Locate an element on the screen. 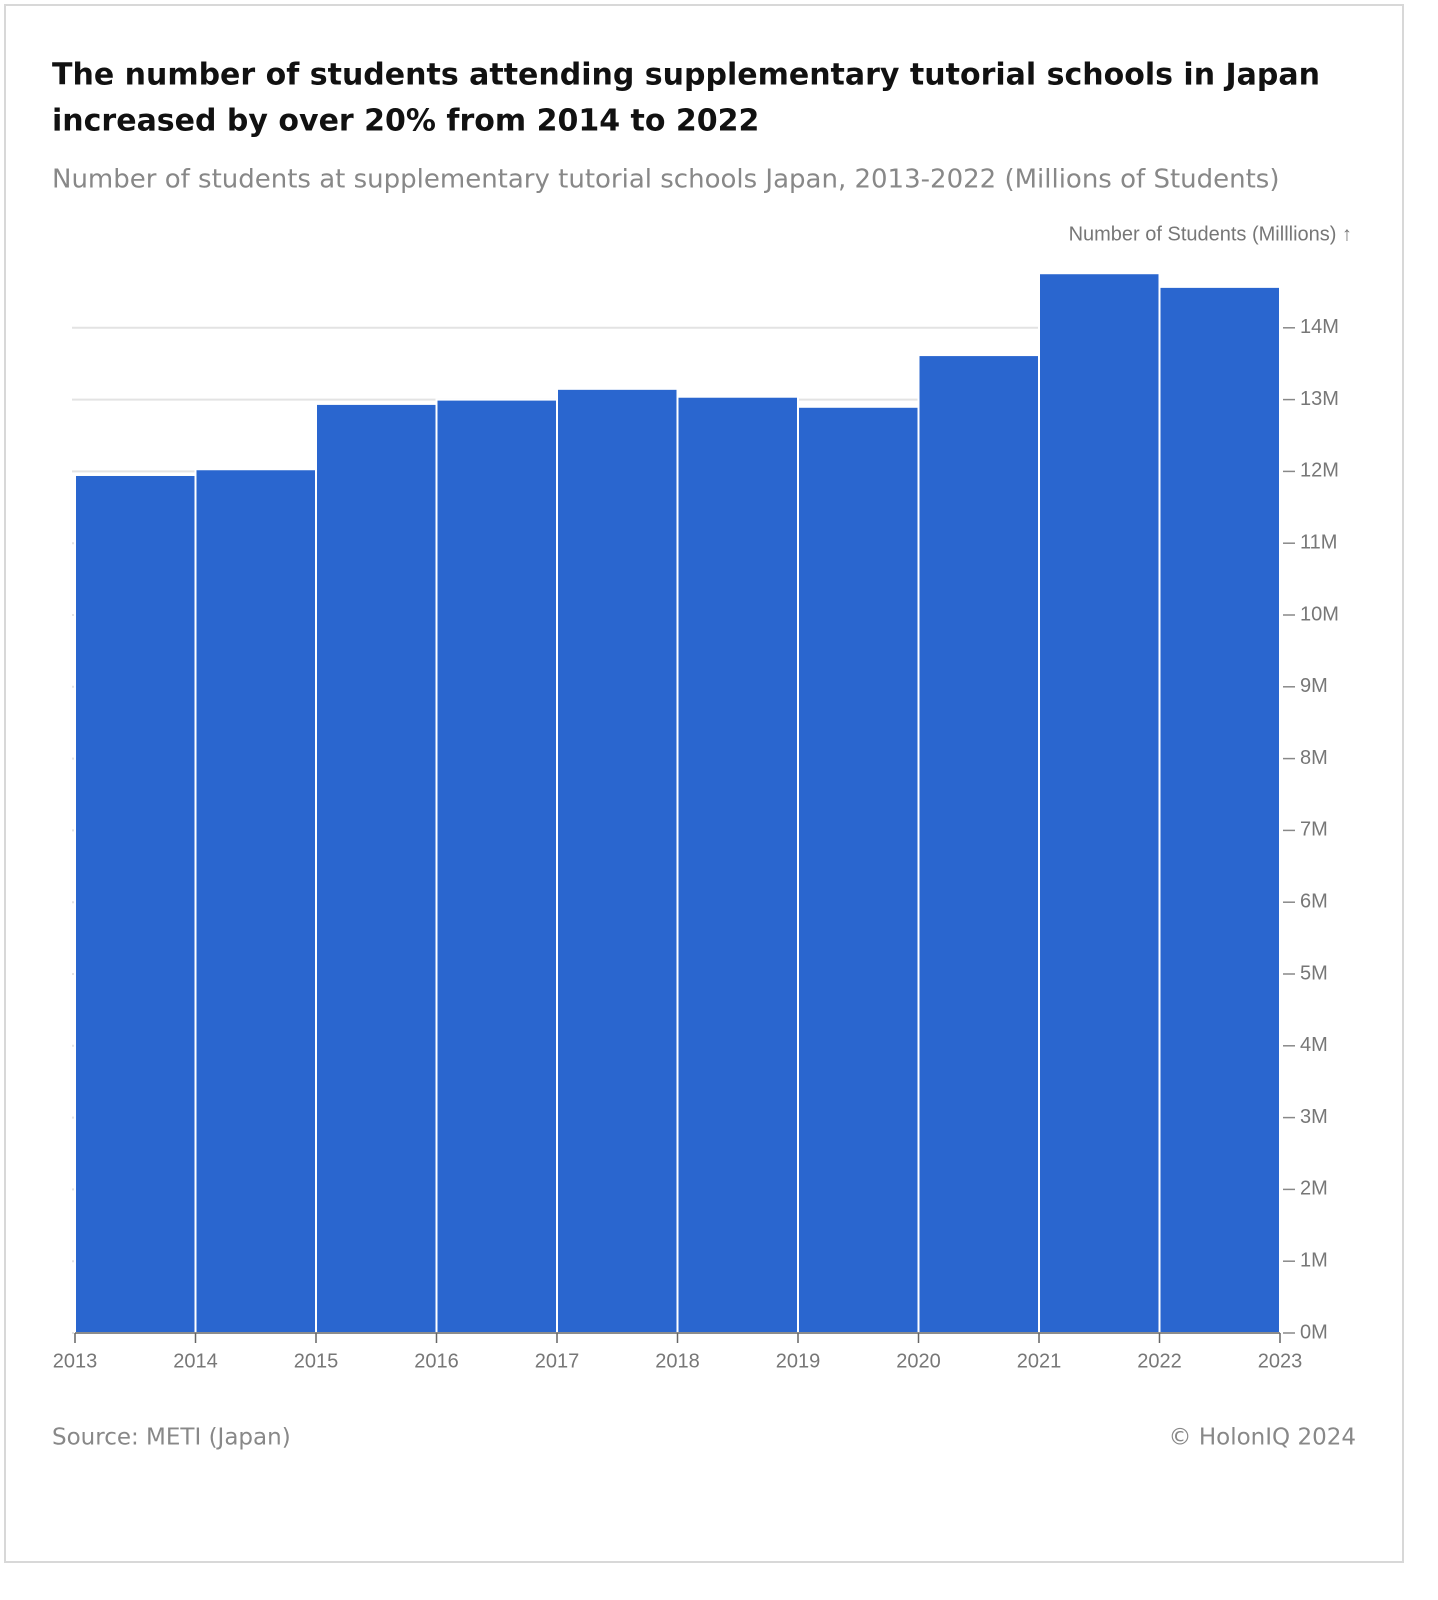  x-tick-label: 2014 is located at coordinates (195, 1361).